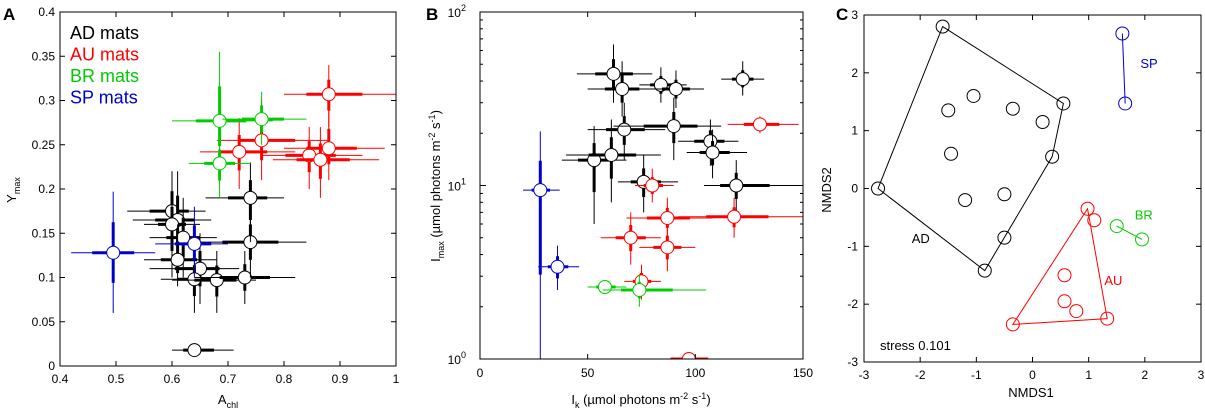 This screenshot has height=411, width=1205. I want to click on panel-c-group-label-br: BR, so click(1144, 215).